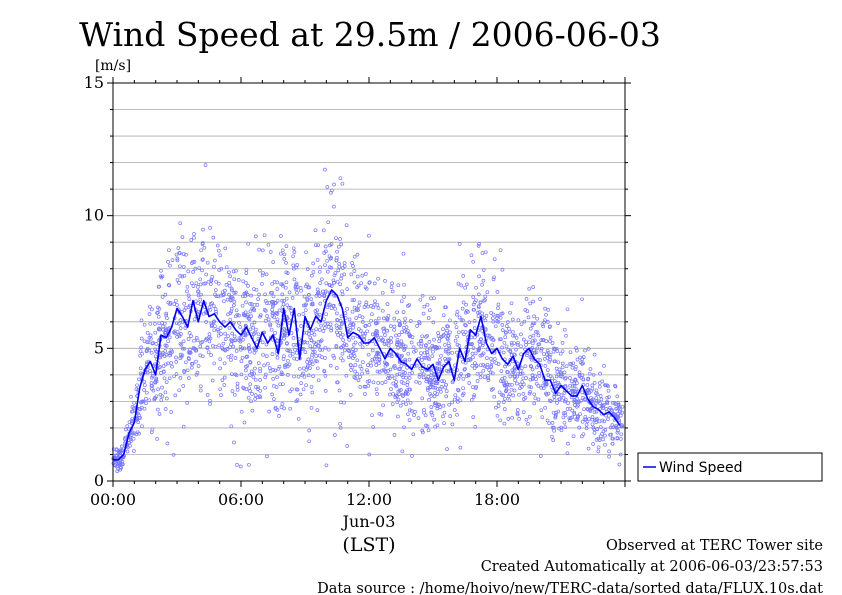 This screenshot has width=842, height=595. I want to click on y-axis-unit-label: [m/s], so click(113, 66).